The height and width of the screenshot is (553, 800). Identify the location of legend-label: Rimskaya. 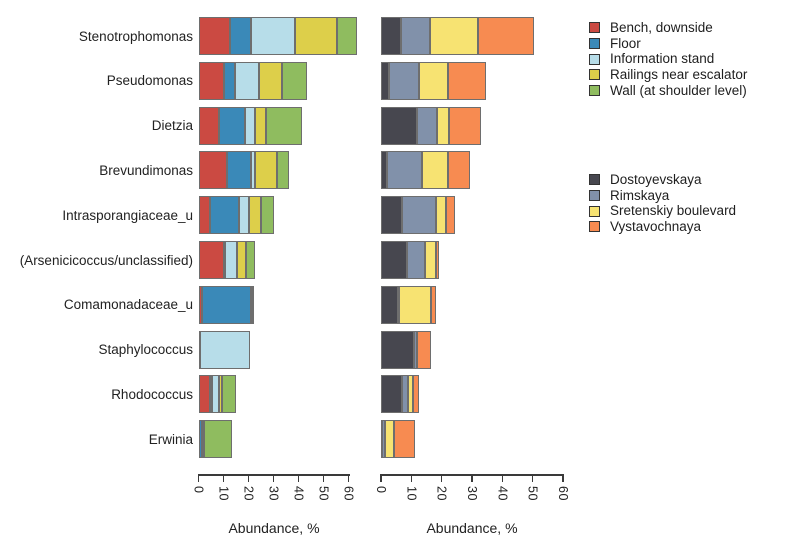
(640, 195).